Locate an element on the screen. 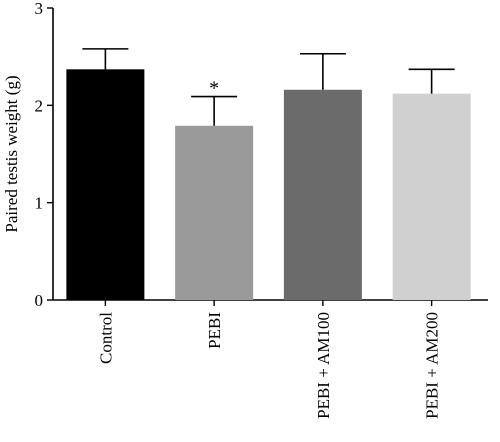 The height and width of the screenshot is (442, 500). bar-pebi-am100 is located at coordinates (322, 194).